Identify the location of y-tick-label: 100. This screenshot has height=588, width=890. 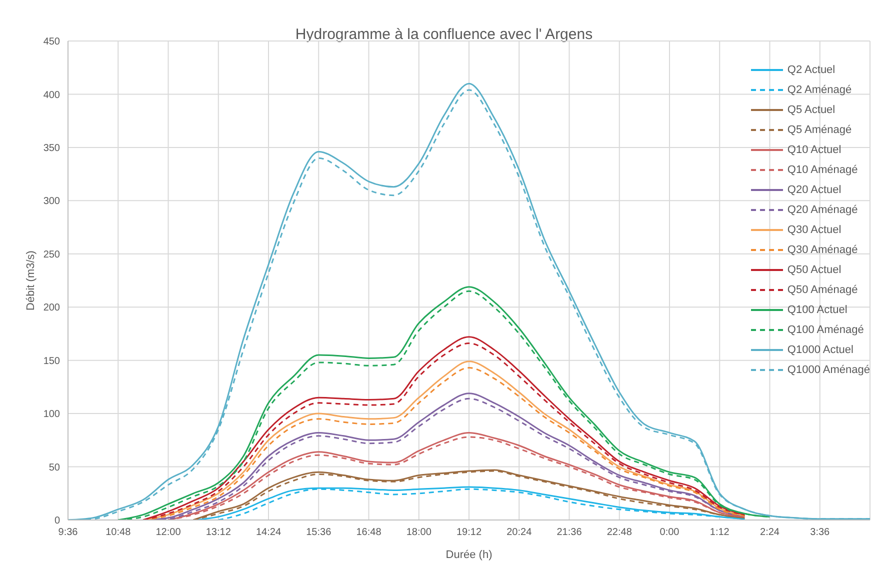
(51, 414).